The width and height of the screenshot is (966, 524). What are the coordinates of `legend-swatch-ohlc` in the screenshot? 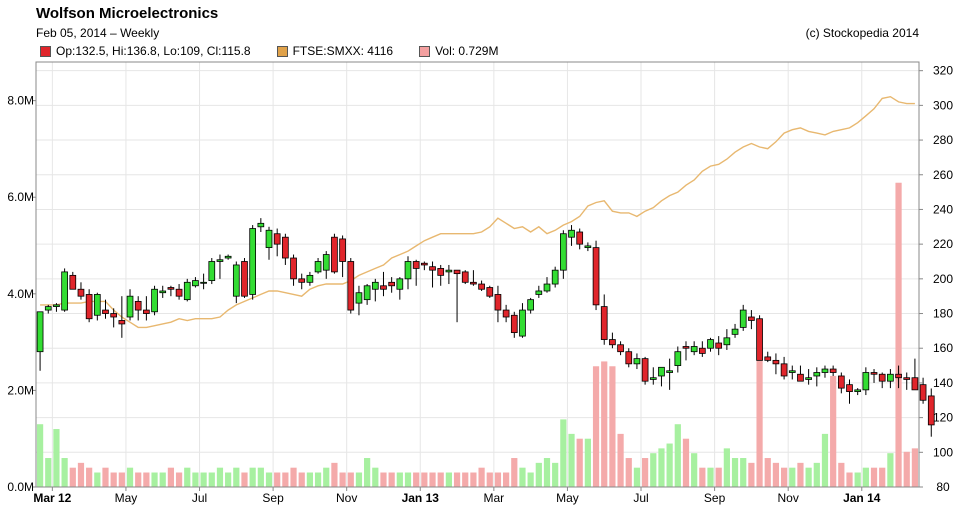 It's located at (45, 51).